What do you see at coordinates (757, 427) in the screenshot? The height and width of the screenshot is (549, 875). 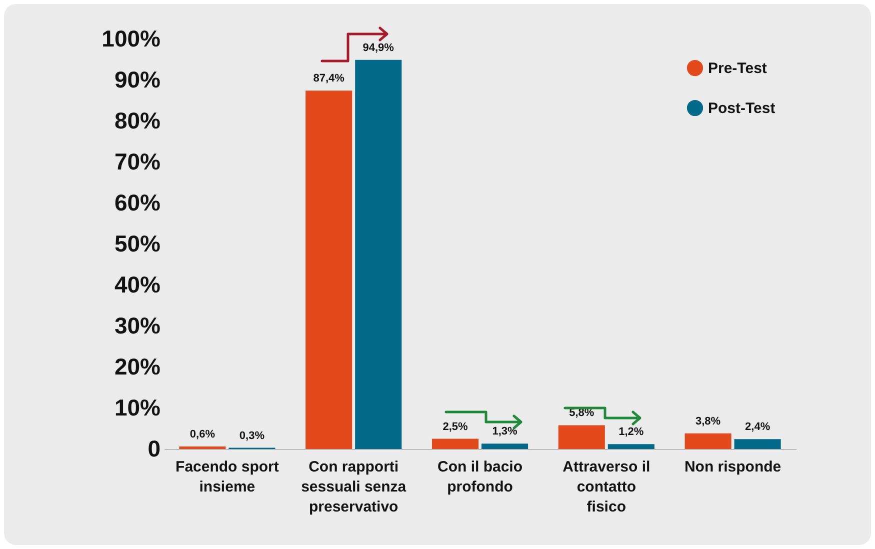 I see `data-label: 2,4%` at bounding box center [757, 427].